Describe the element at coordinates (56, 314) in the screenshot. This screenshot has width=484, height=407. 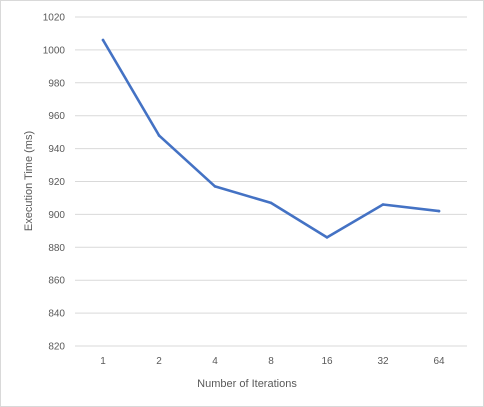
I see `y-tick-label: 840` at that location.